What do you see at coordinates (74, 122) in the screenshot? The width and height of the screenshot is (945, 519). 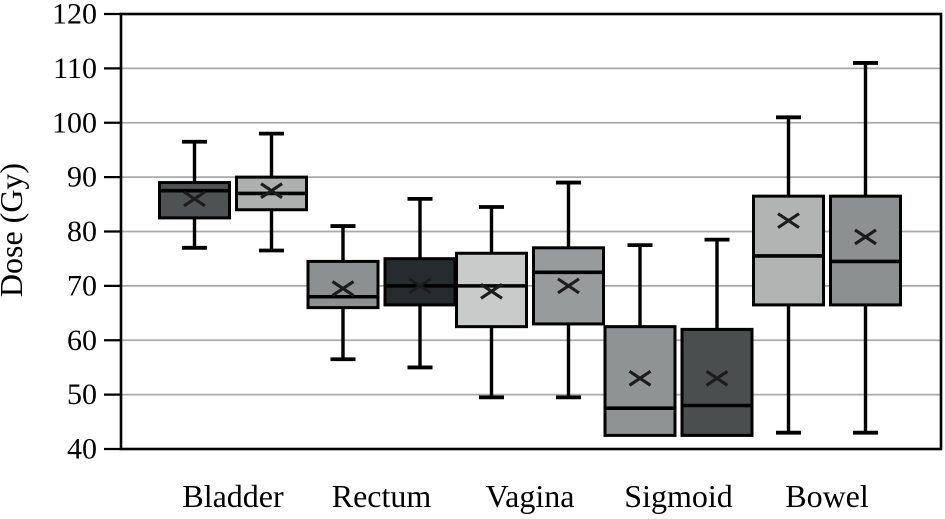 I see `y-tick-label: 100` at bounding box center [74, 122].